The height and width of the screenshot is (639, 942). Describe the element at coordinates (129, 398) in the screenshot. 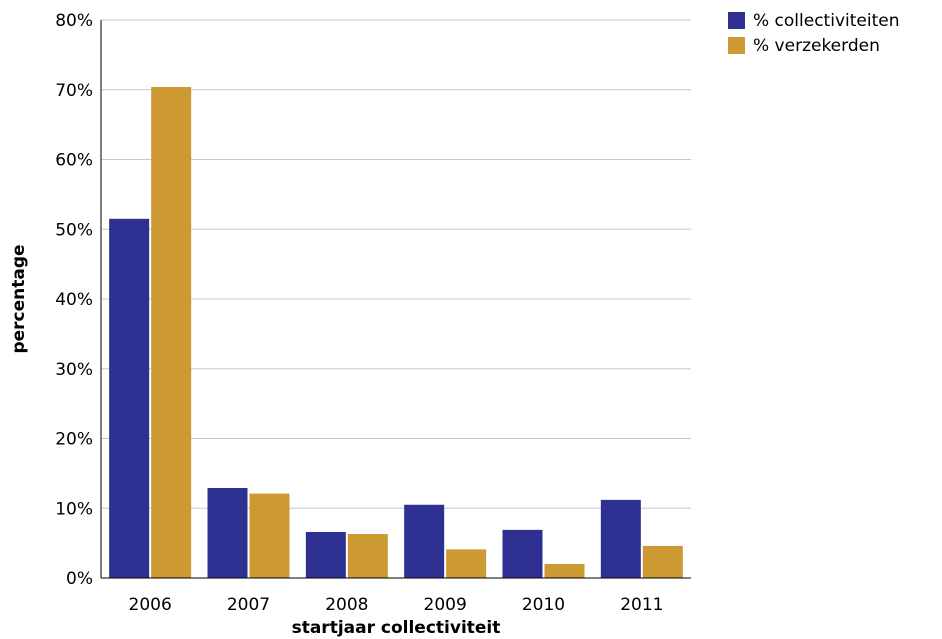

I see `bar-collectiviteiten-2006` at that location.